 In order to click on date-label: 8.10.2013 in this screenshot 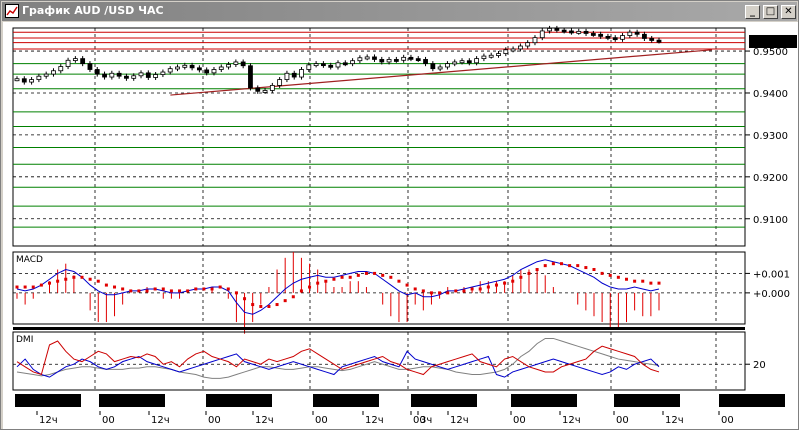, I will do `click(44, 401)`.